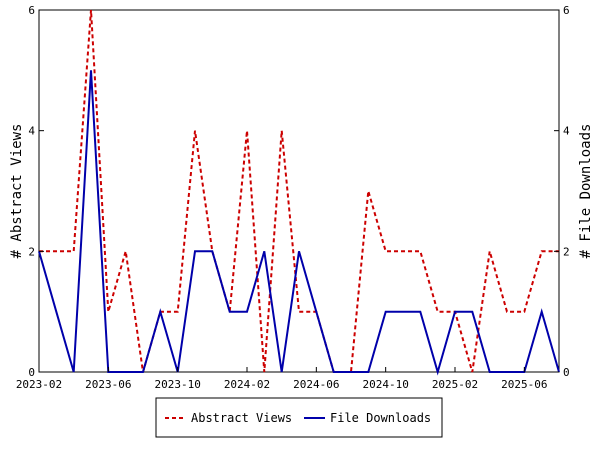 Image resolution: width=600 pixels, height=450 pixels. I want to click on x-tick-label: 2023-10, so click(177, 384).